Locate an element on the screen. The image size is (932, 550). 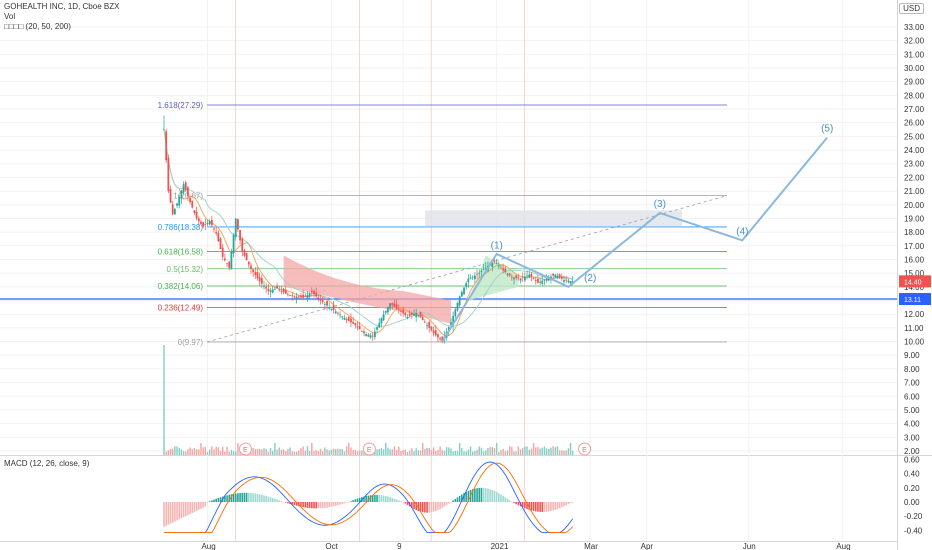
ma-label: □□□□ (20, 50, 200) is located at coordinates (37, 26).